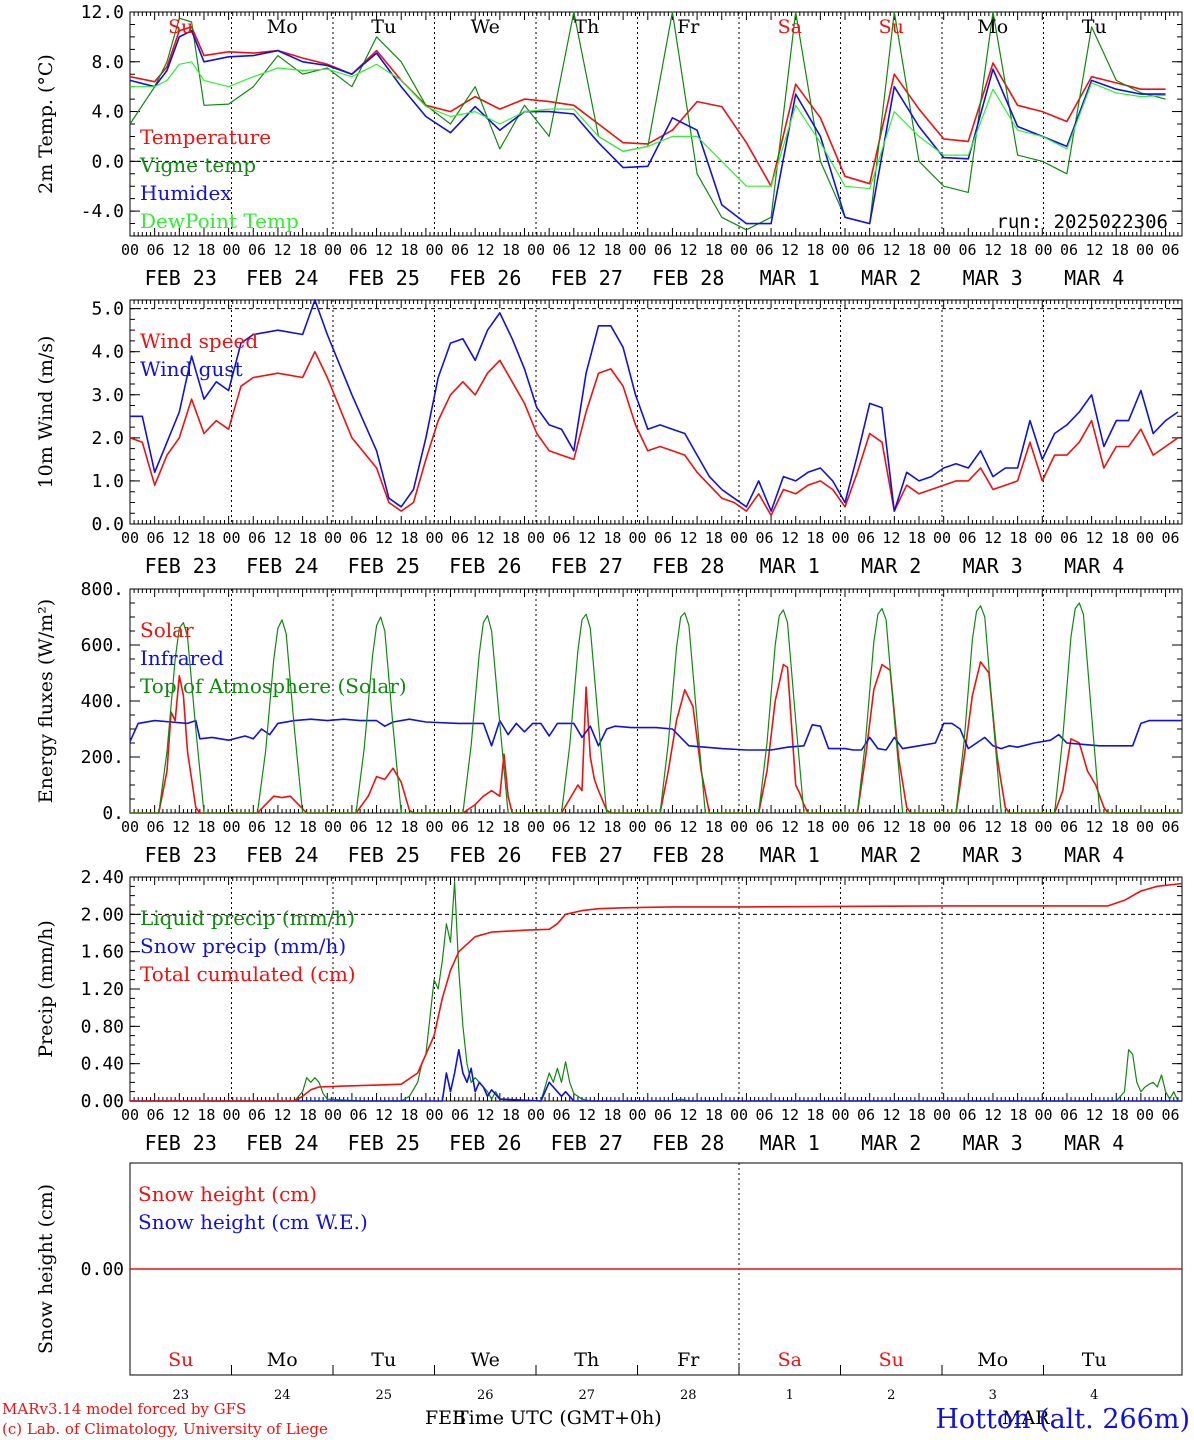 The height and width of the screenshot is (1440, 1194). Describe the element at coordinates (46, 701) in the screenshot. I see `y-axis-label: Energy fluxes (W/m²)` at that location.